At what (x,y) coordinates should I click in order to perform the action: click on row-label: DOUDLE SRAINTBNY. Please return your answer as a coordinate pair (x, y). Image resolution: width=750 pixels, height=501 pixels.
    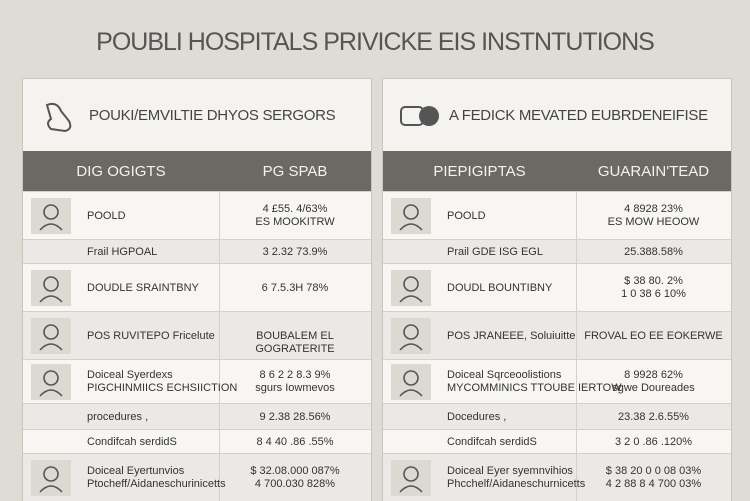
    Looking at the image, I should click on (143, 288).